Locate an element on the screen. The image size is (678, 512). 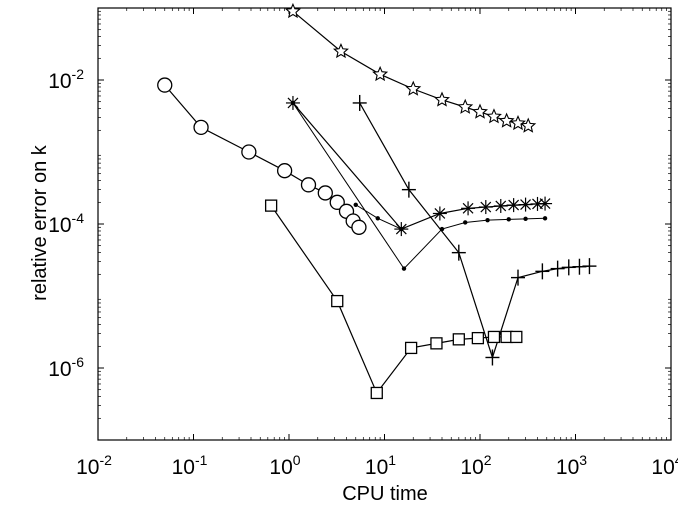
y-tick-exponent: -6 is located at coordinates (78, 362).